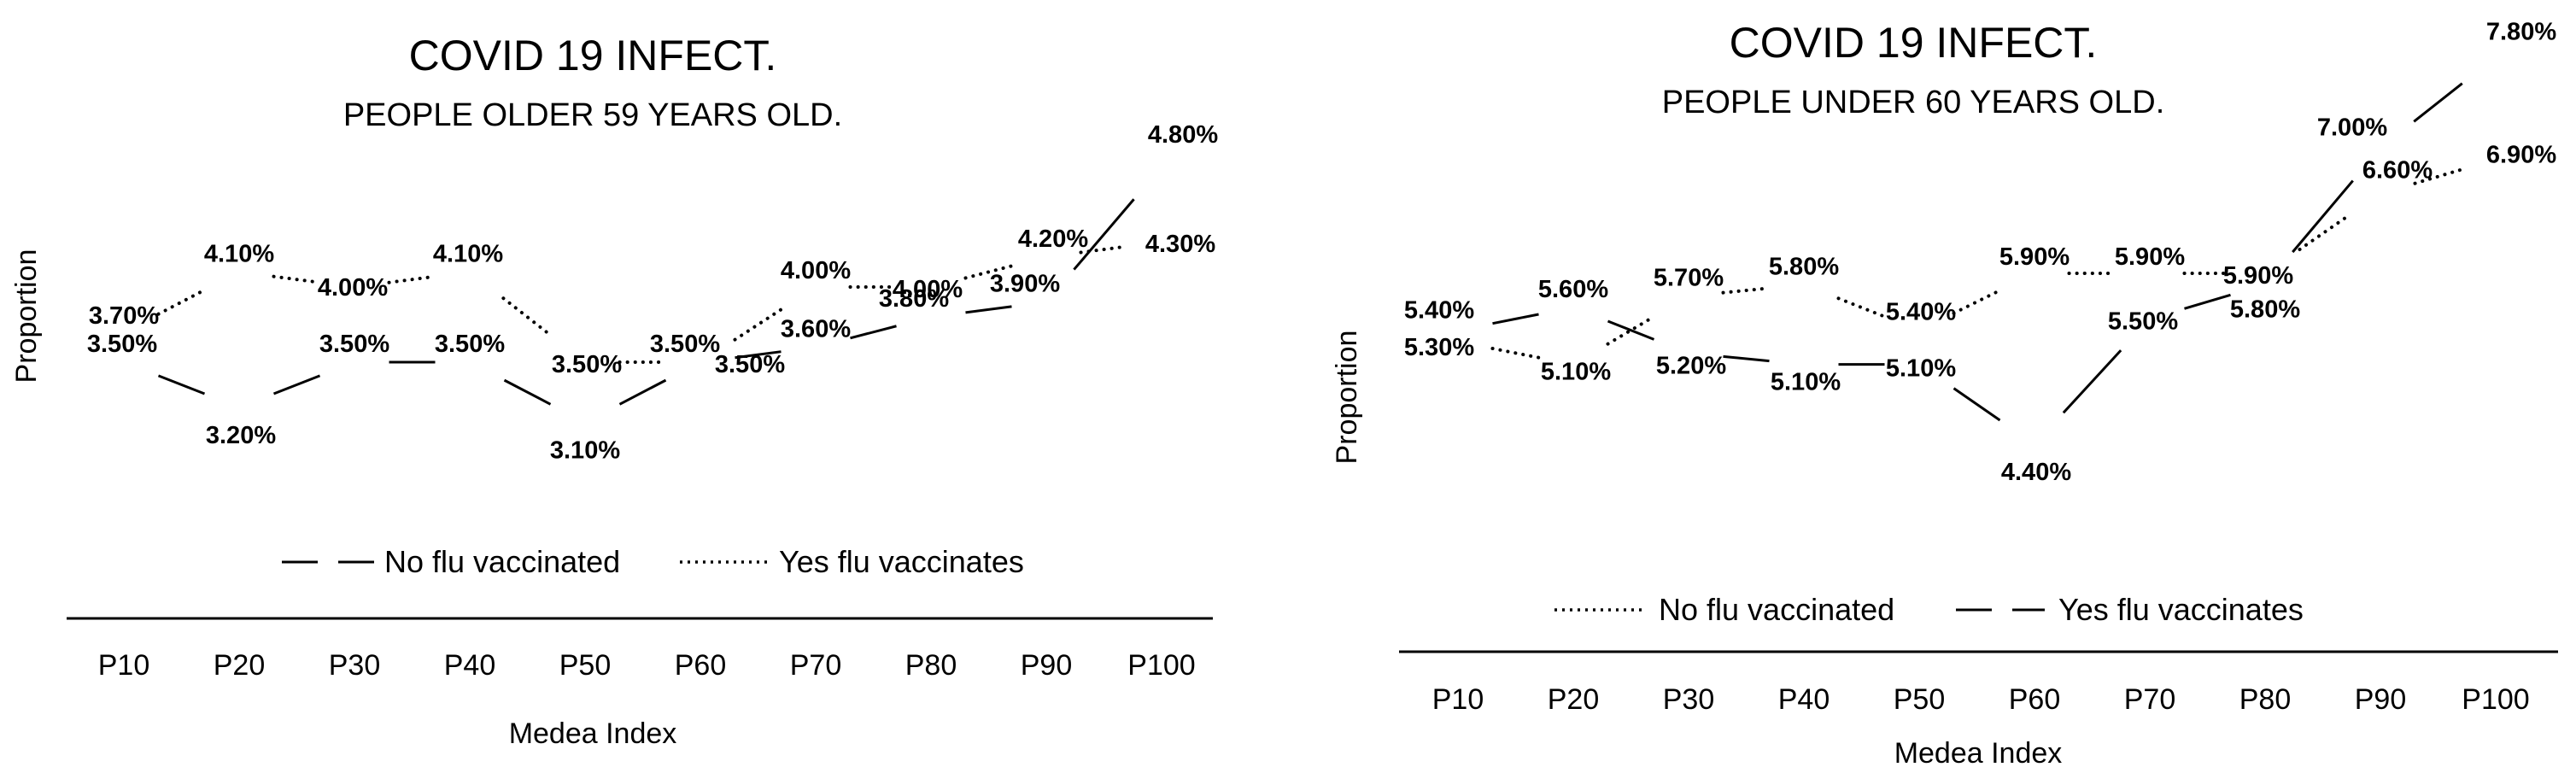  Describe the element at coordinates (2036, 473) in the screenshot. I see `data-label-yes-flu-vaccinates: 4.40%` at that location.